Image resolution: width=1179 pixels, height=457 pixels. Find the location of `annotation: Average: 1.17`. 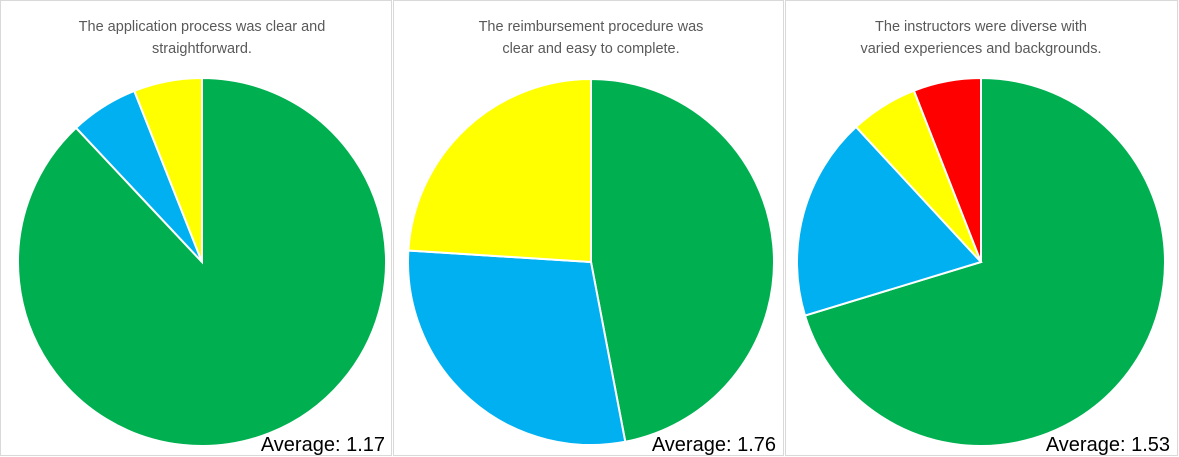

annotation: Average: 1.17 is located at coordinates (323, 445).